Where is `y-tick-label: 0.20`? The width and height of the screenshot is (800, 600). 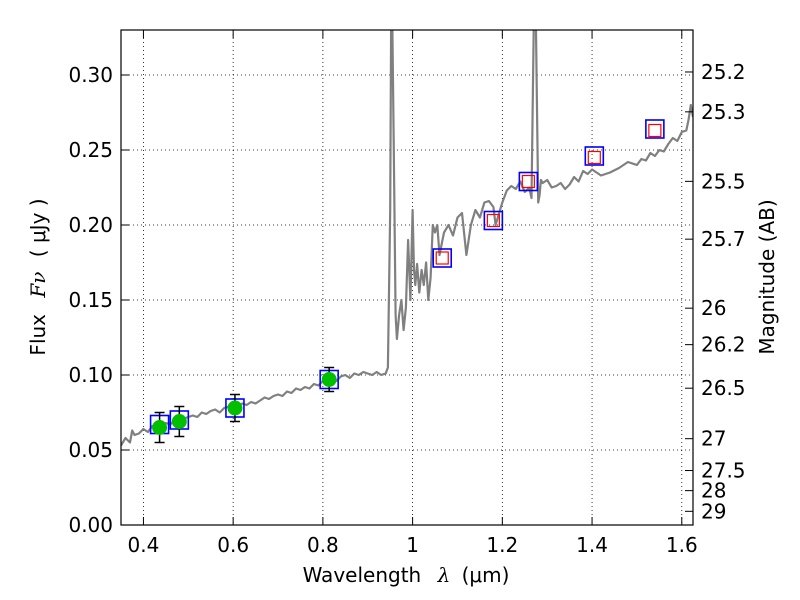
y-tick-label: 0.20 is located at coordinates (90, 225).